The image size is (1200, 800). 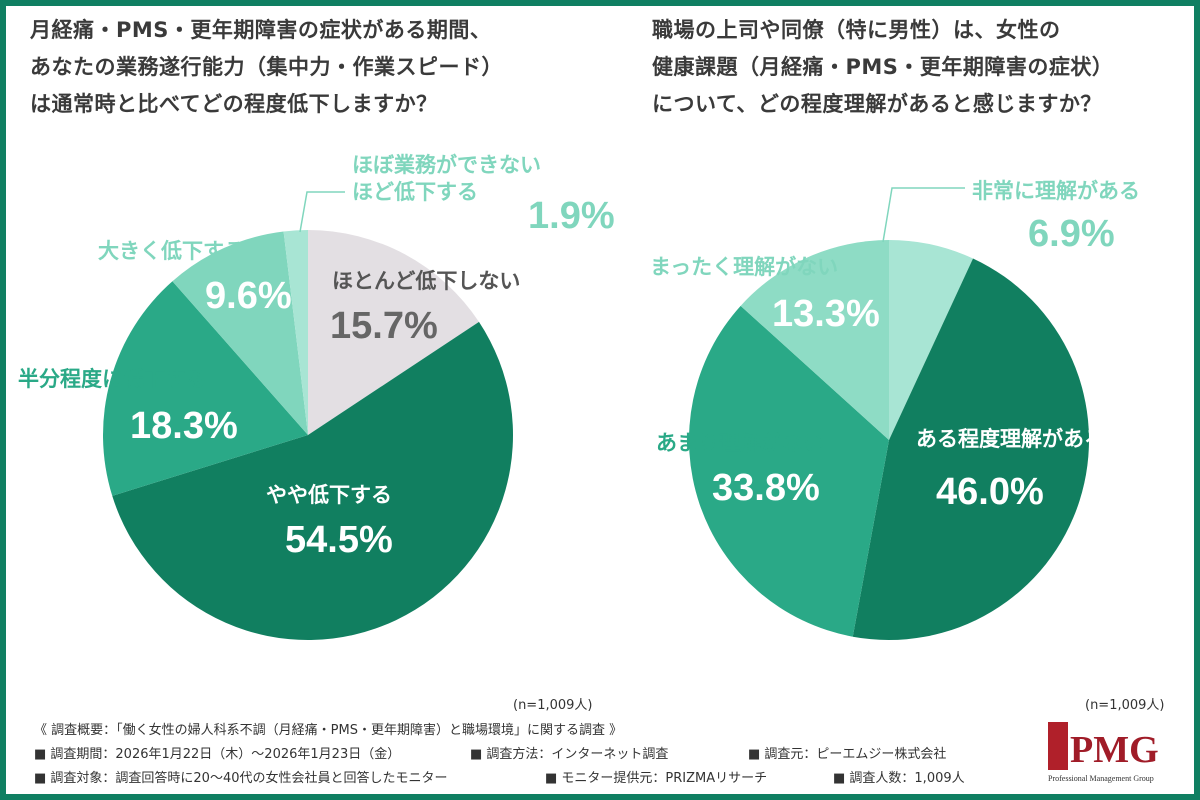 What do you see at coordinates (241, 778) in the screenshot?
I see `survey-target: ■ 調査対象：調査回答時に20～40代の女性会社員と回答したモニター` at bounding box center [241, 778].